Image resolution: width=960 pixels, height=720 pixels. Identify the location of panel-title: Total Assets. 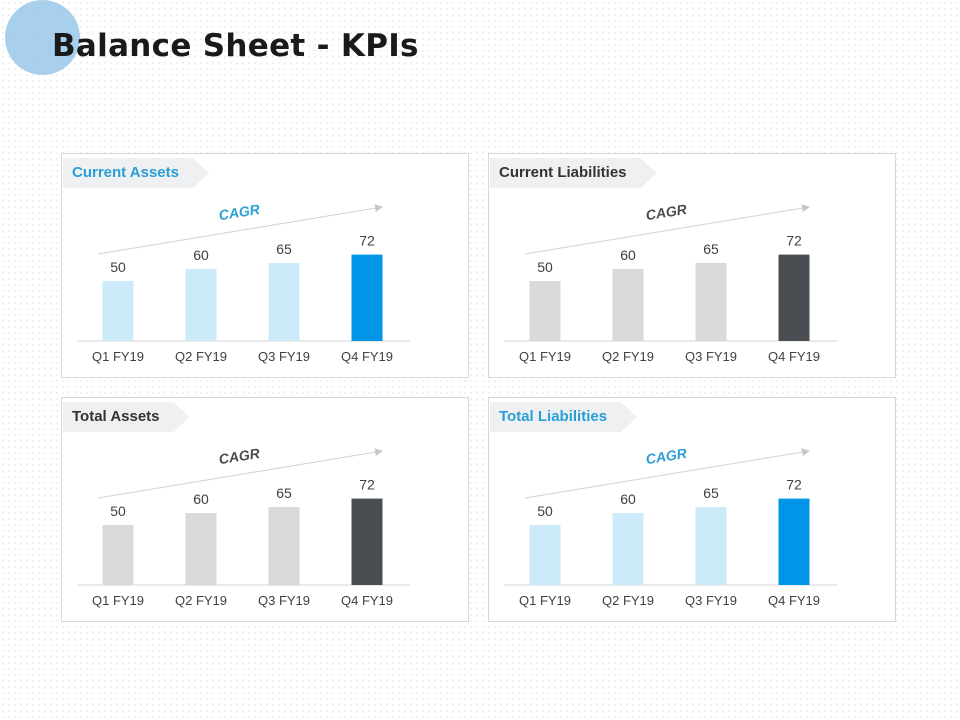
(126, 417).